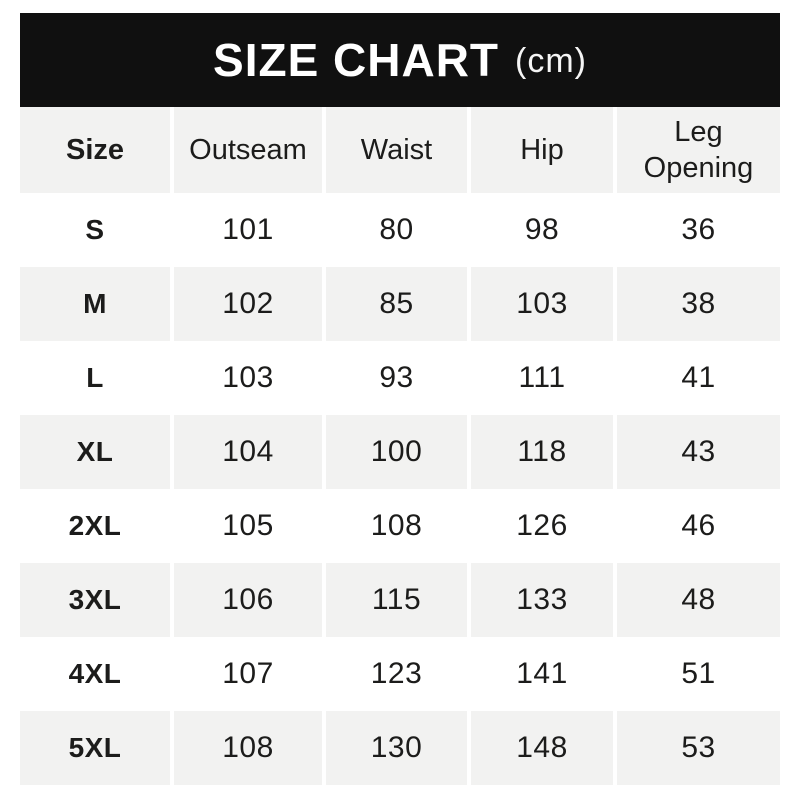 Image resolution: width=800 pixels, height=800 pixels. Describe the element at coordinates (698, 748) in the screenshot. I see `leg-opening-value: 53` at that location.